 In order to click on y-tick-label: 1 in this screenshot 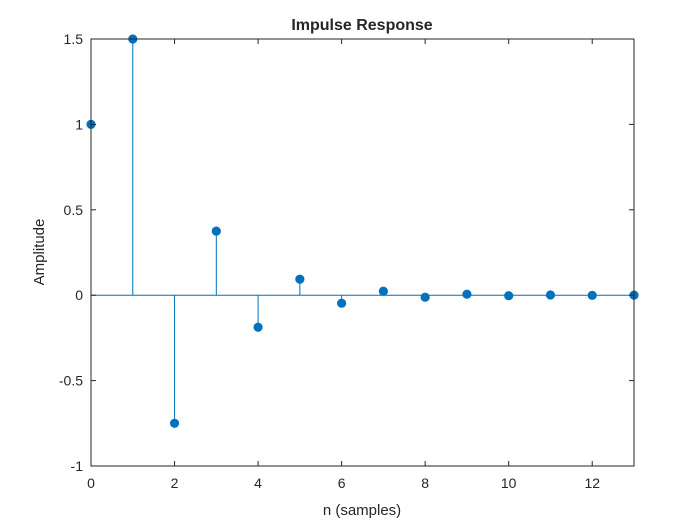, I will do `click(79, 124)`.